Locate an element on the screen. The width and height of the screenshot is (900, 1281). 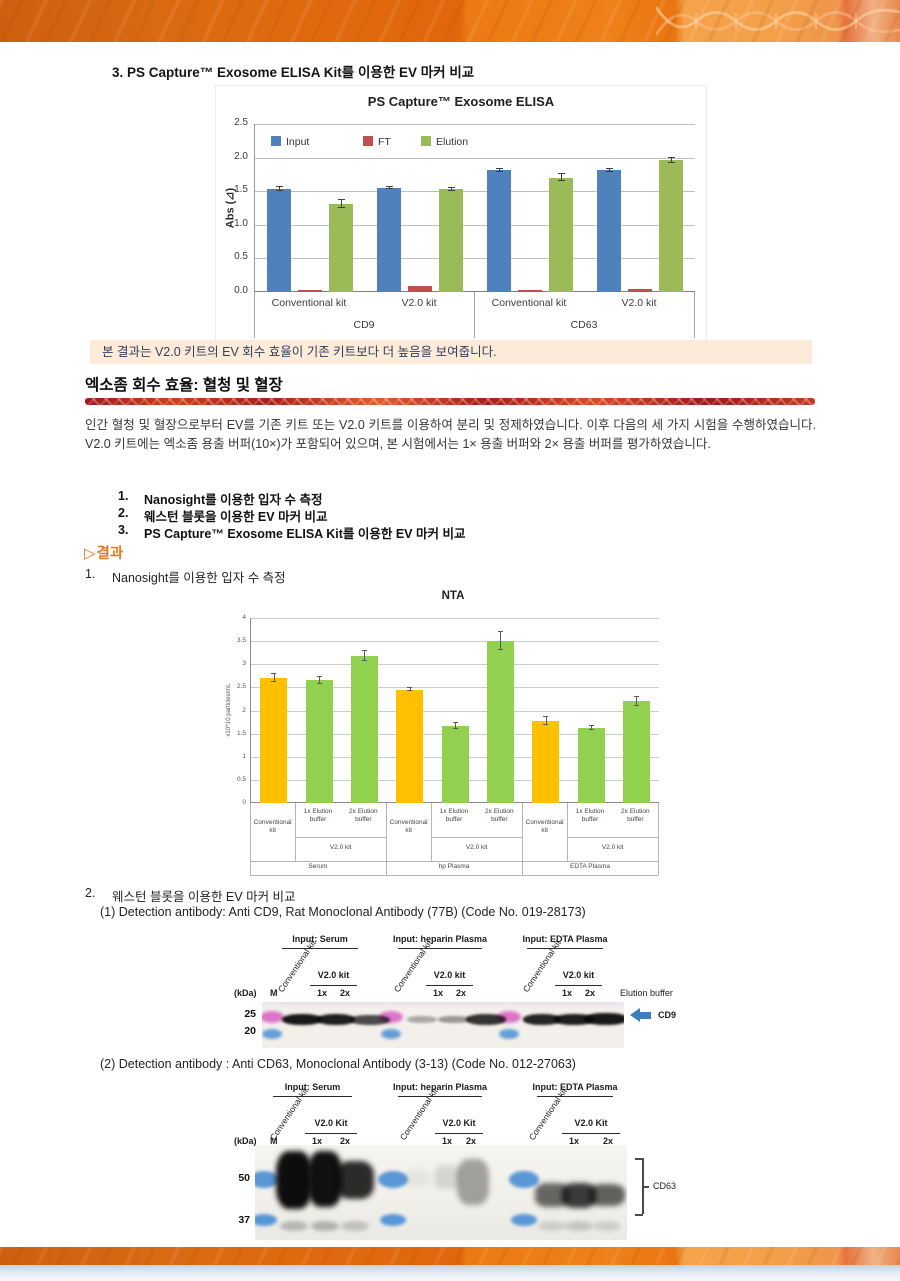
triangle-marker-icon: ▷ is located at coordinates (90, 553).